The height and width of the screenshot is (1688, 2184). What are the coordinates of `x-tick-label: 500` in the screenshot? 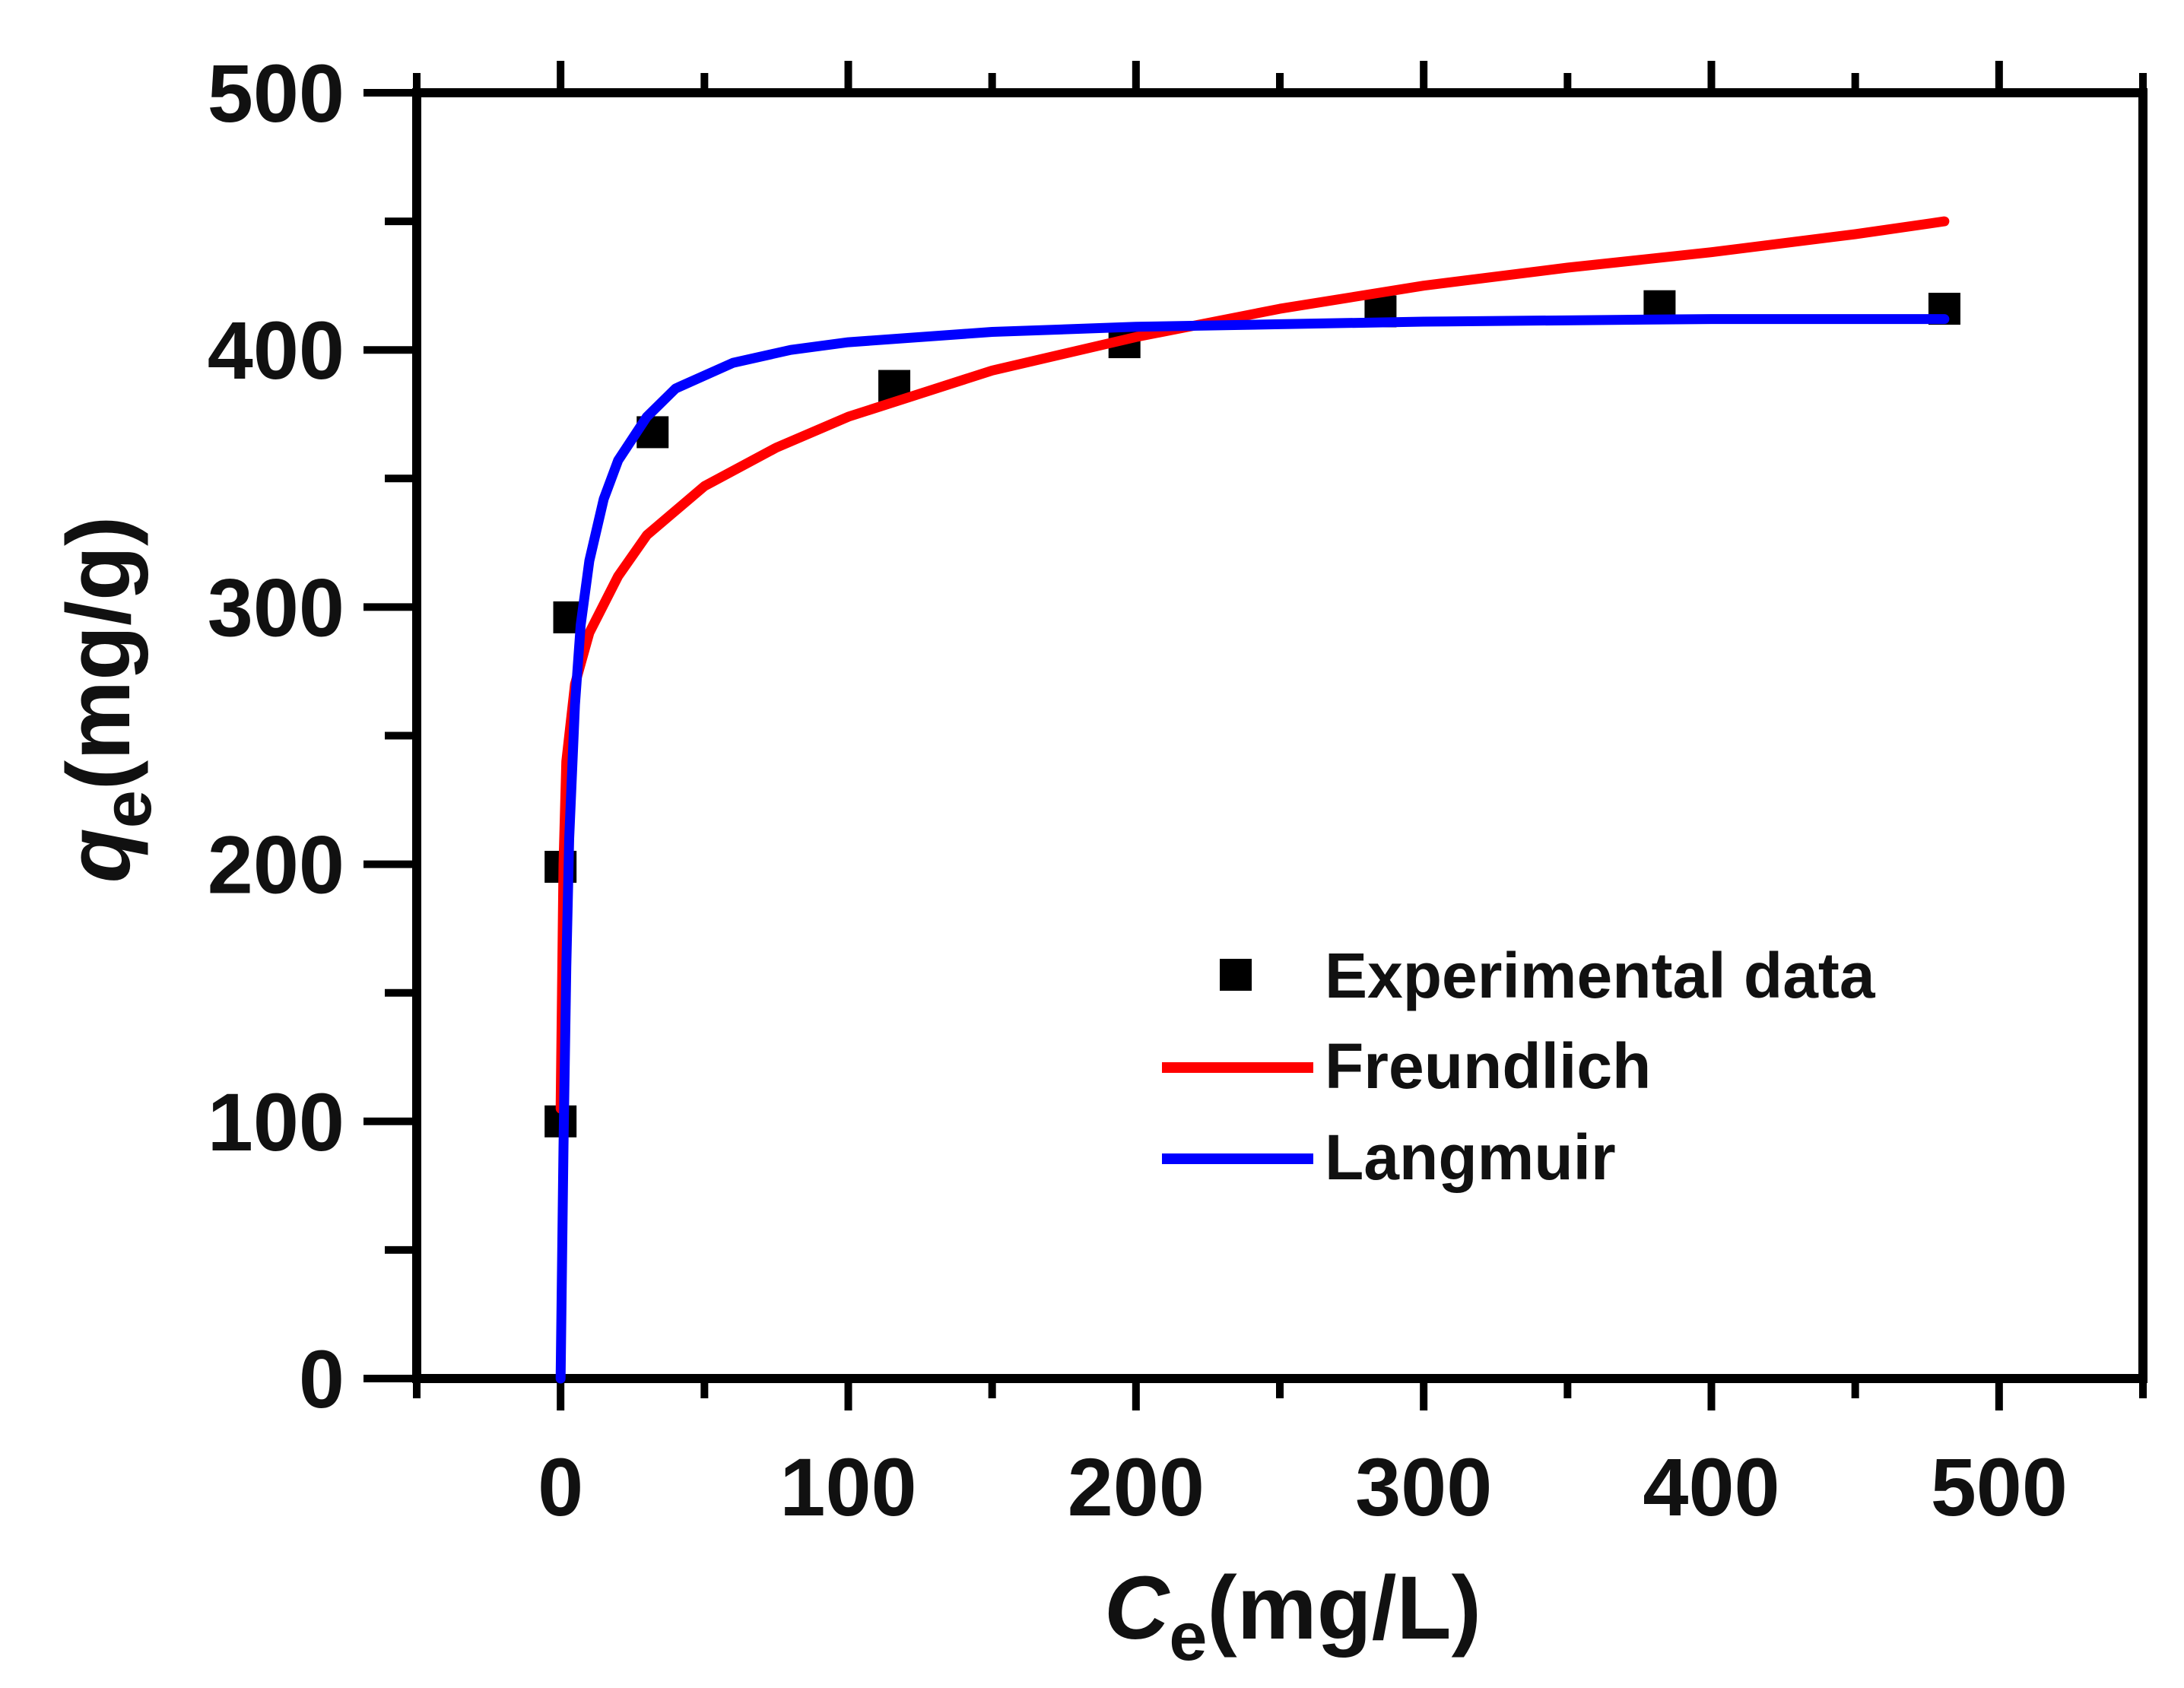 It's located at (1999, 1487).